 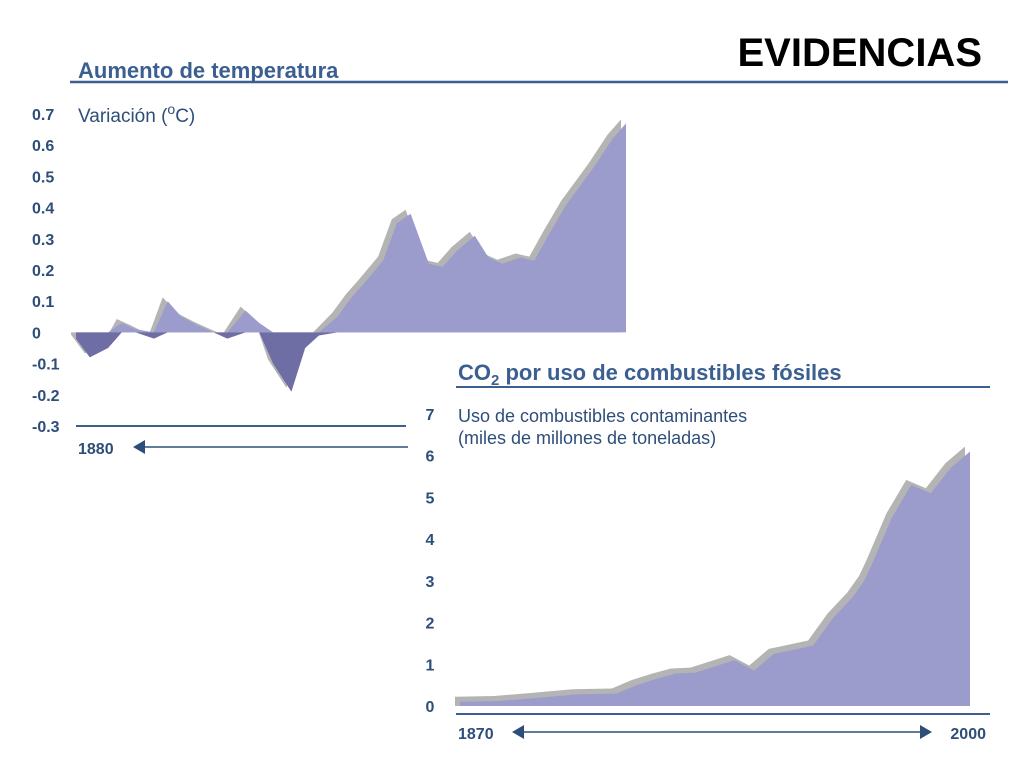 What do you see at coordinates (43, 240) in the screenshot?
I see `temperature-y-tick-label: 0.3` at bounding box center [43, 240].